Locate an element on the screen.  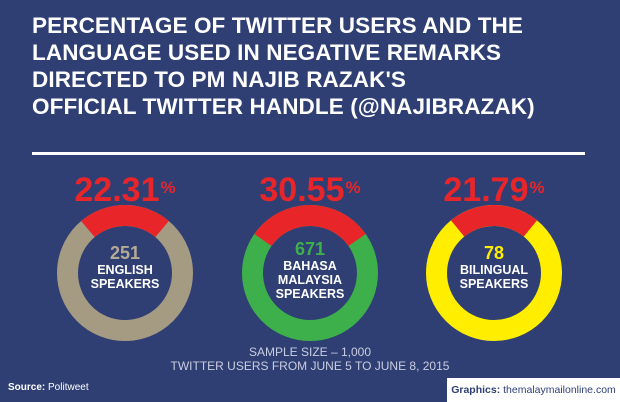
donut-center-english: 251 ENGLISH SPEAKERS is located at coordinates (125, 267).